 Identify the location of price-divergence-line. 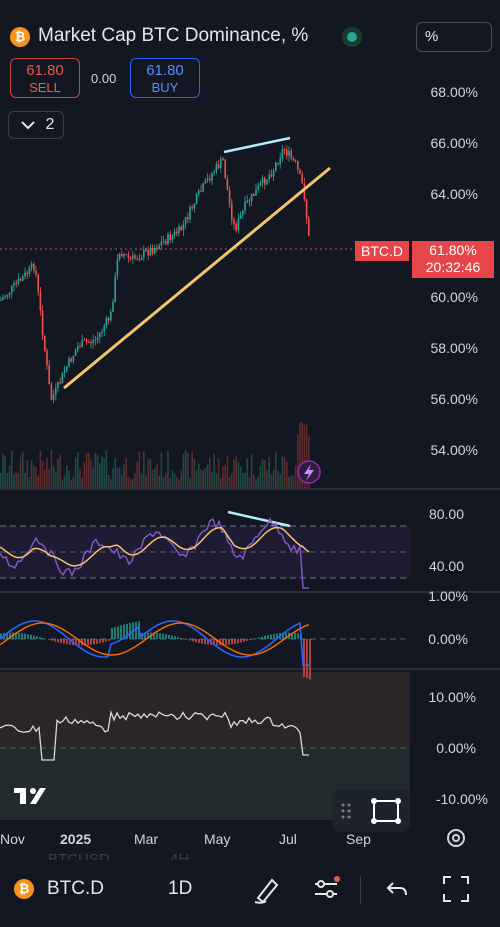
(257, 145).